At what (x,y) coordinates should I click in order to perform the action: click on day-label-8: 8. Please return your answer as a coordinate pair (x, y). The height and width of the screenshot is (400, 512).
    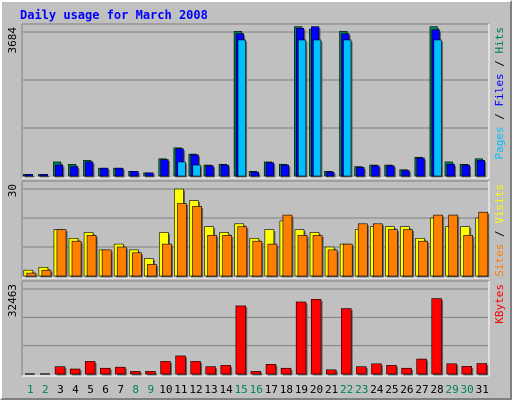
    Looking at the image, I should click on (135, 389).